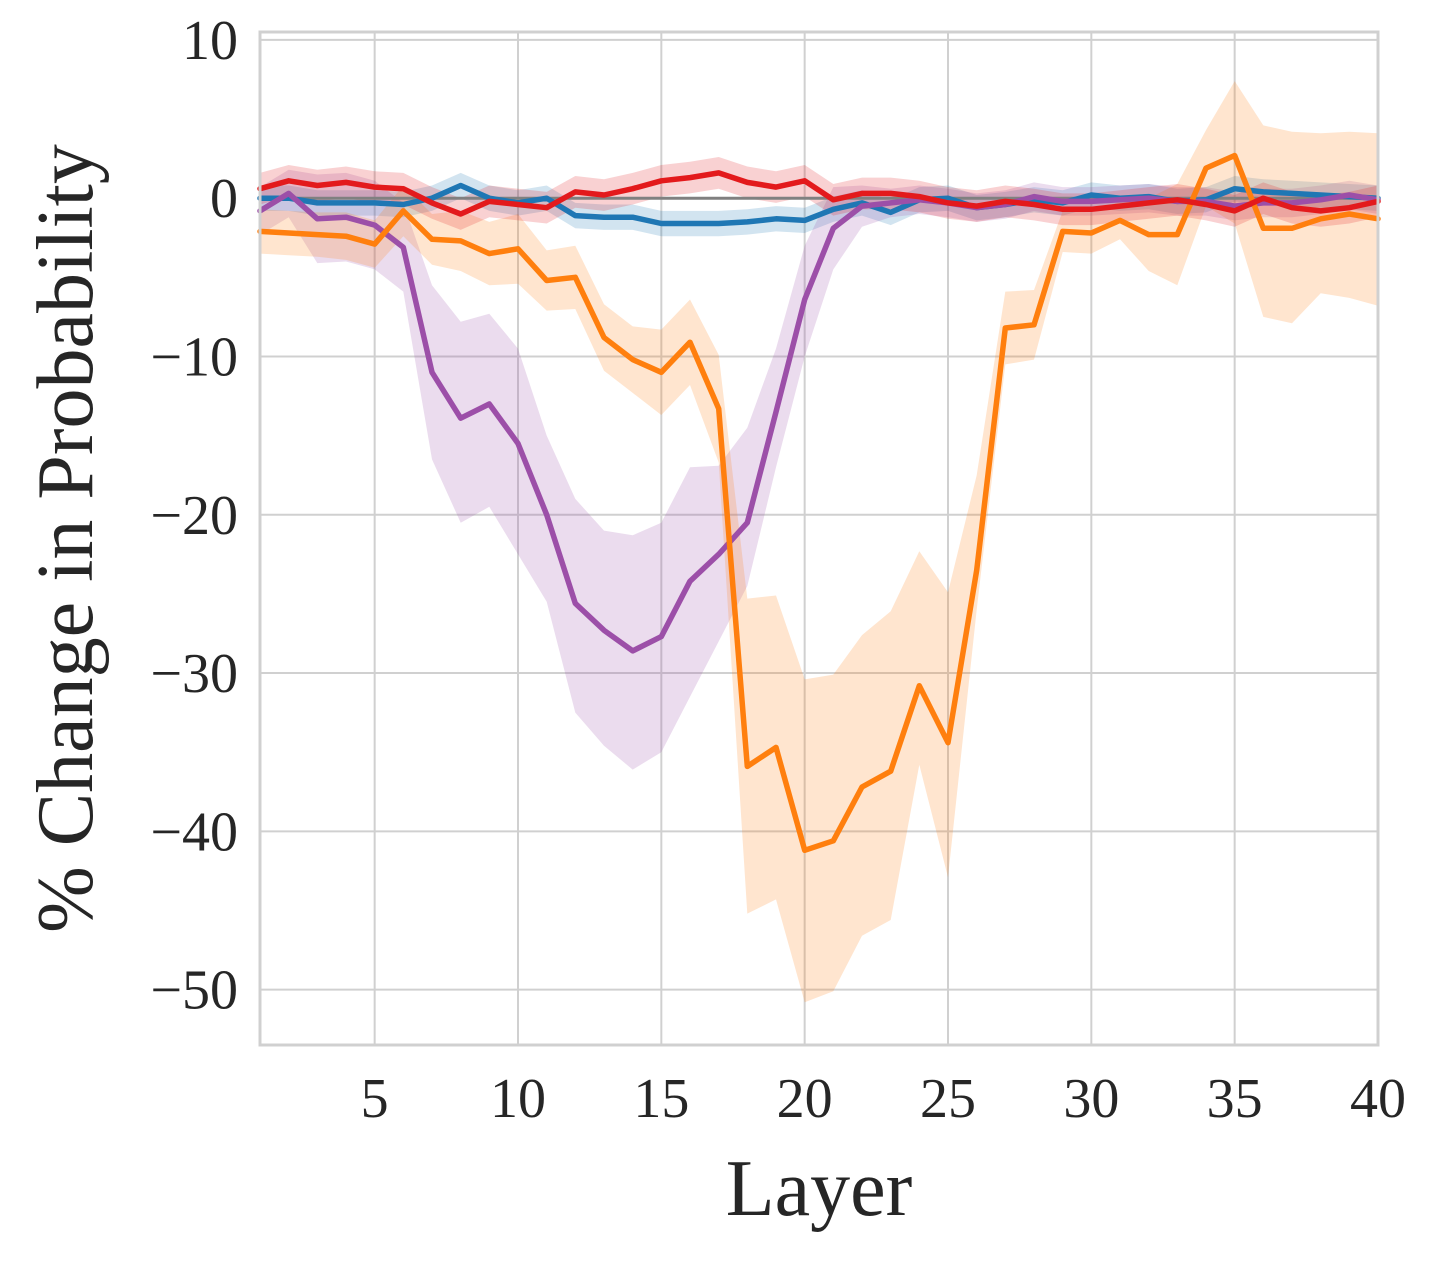 This screenshot has width=1435, height=1275. I want to click on x-axis-label: Layer, so click(819, 1189).